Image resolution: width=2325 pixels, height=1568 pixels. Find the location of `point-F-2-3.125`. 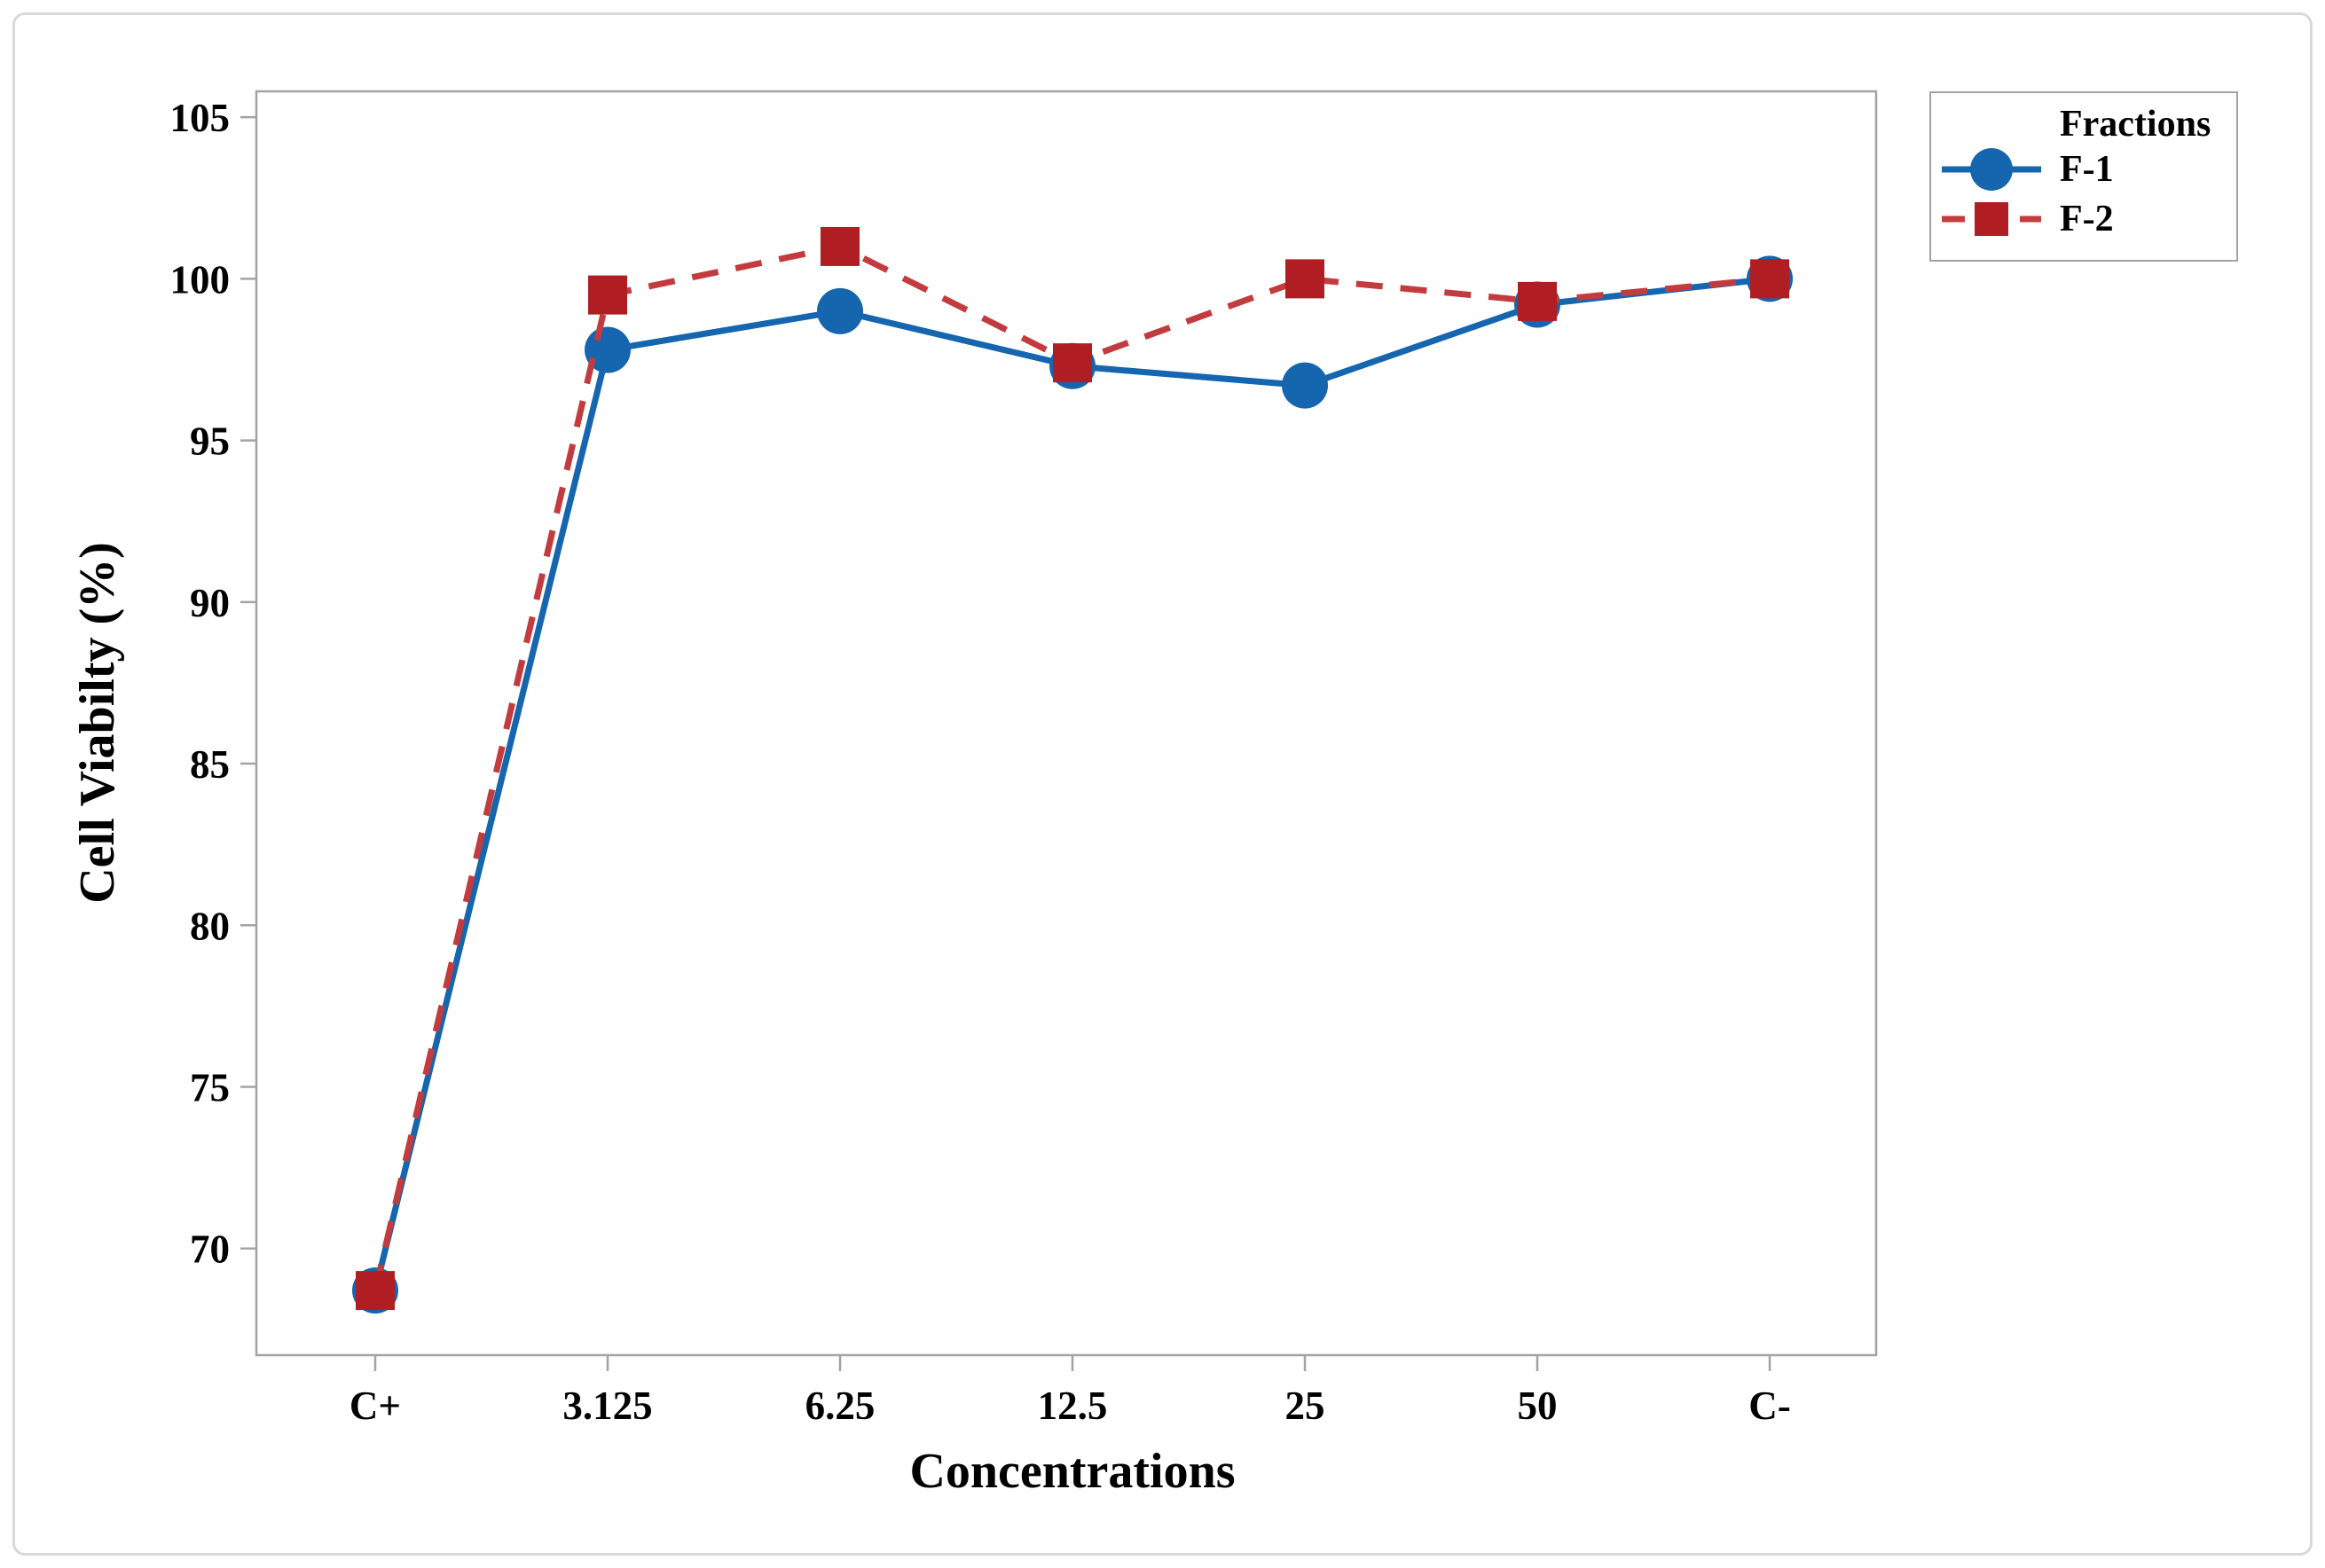

point-F-2-3.125 is located at coordinates (607, 295).